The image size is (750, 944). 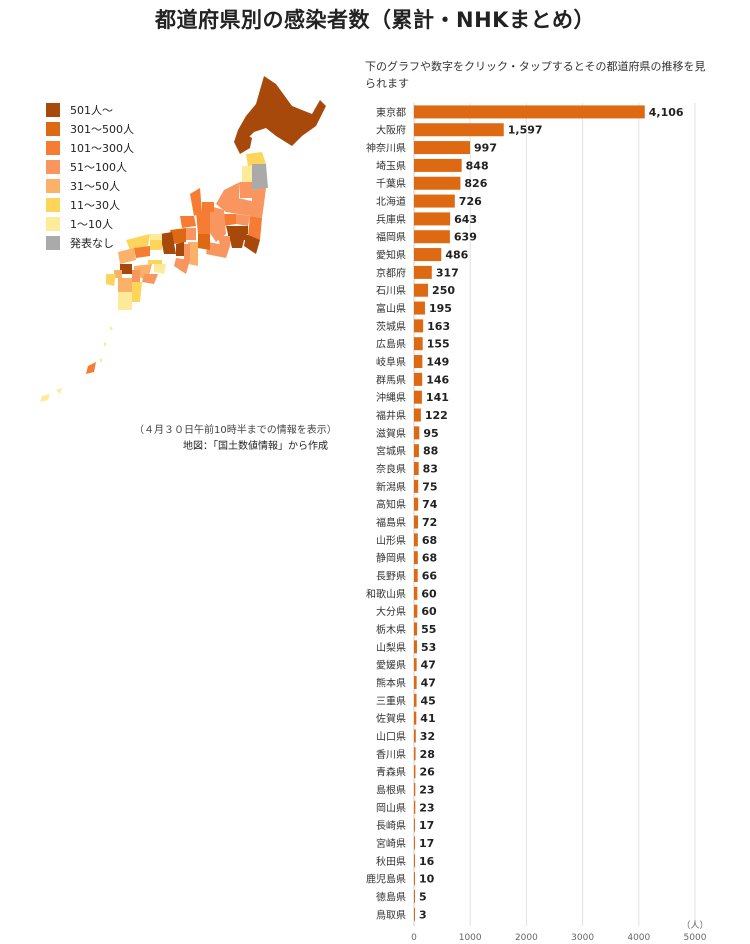 What do you see at coordinates (423, 914) in the screenshot?
I see `value-label: 3` at bounding box center [423, 914].